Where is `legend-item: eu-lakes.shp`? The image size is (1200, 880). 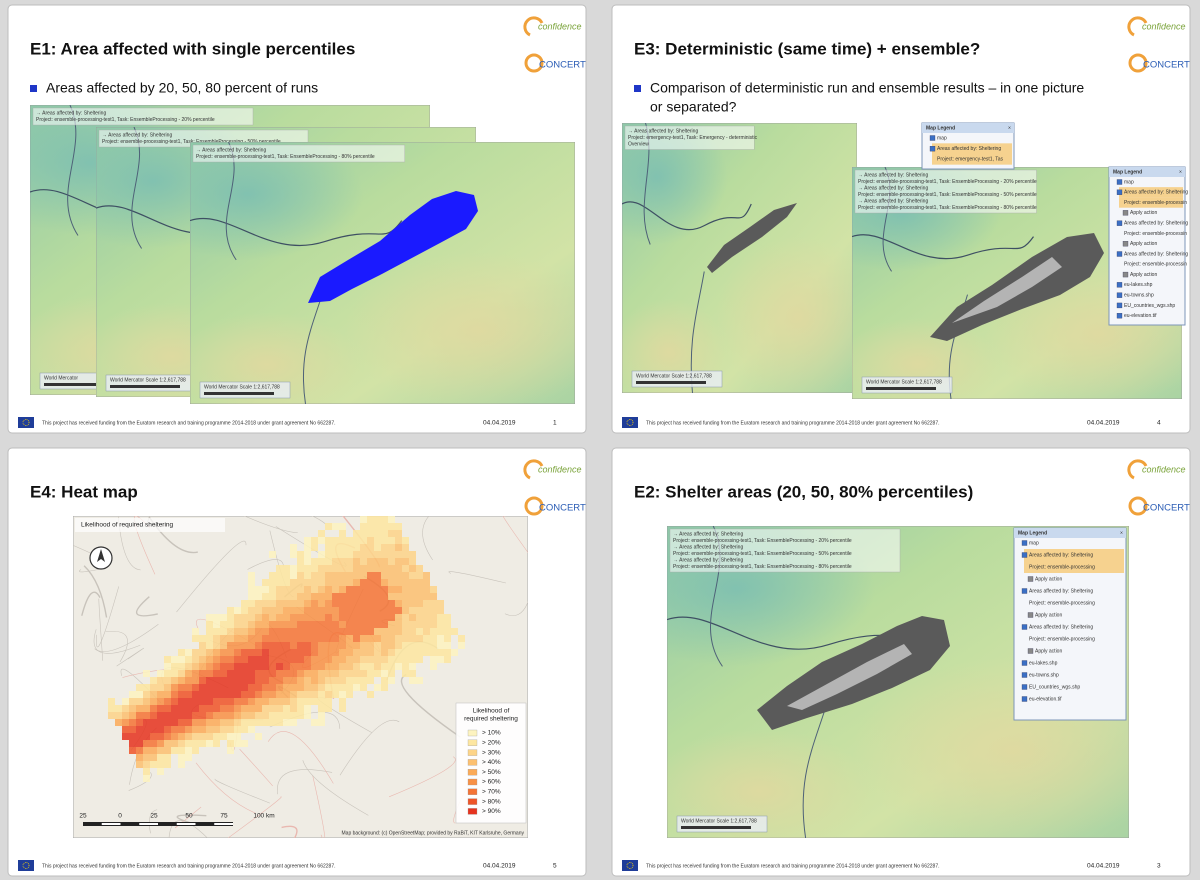
legend-item: eu-lakes.shp is located at coordinates (1043, 663).